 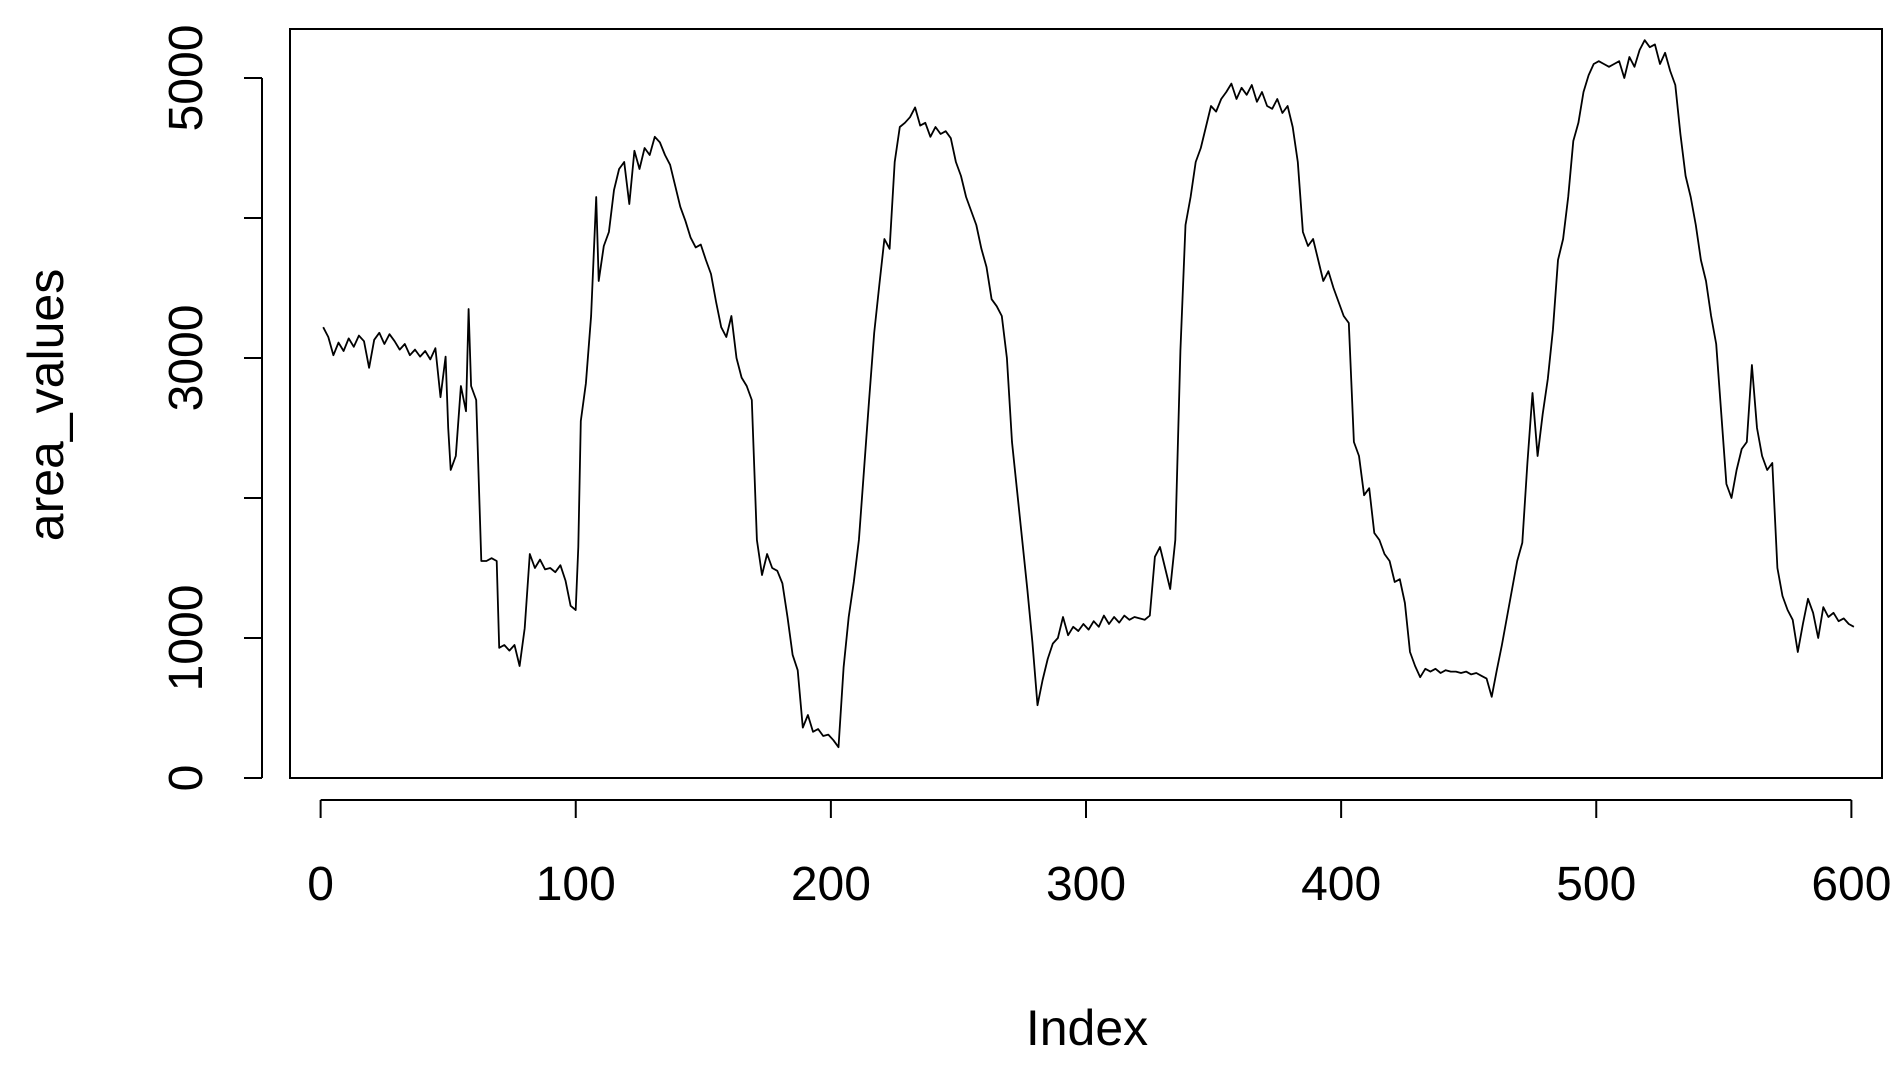 I want to click on y-tick-label: 1000, so click(x=186, y=638).